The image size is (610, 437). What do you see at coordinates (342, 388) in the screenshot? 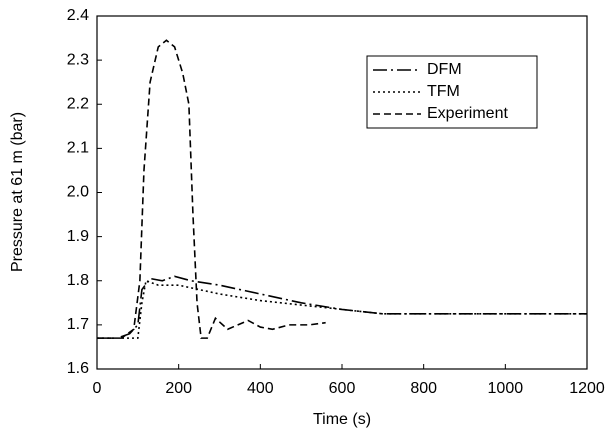
I see `x-tick-label: 600` at bounding box center [342, 388].